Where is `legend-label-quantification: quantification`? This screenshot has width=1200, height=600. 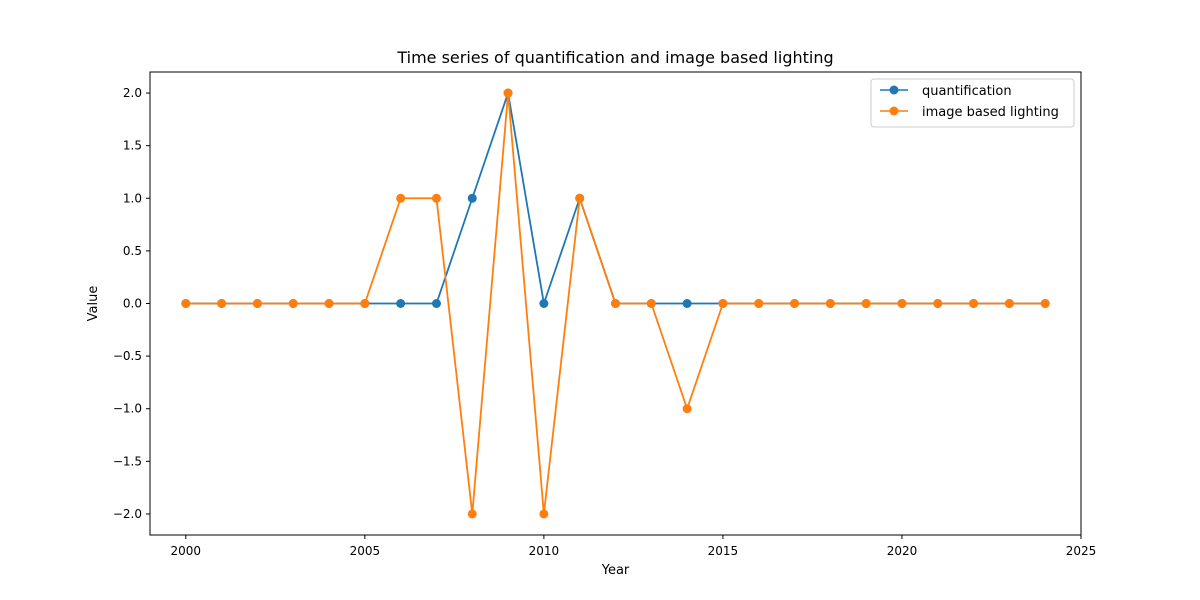 legend-label-quantification: quantification is located at coordinates (967, 91).